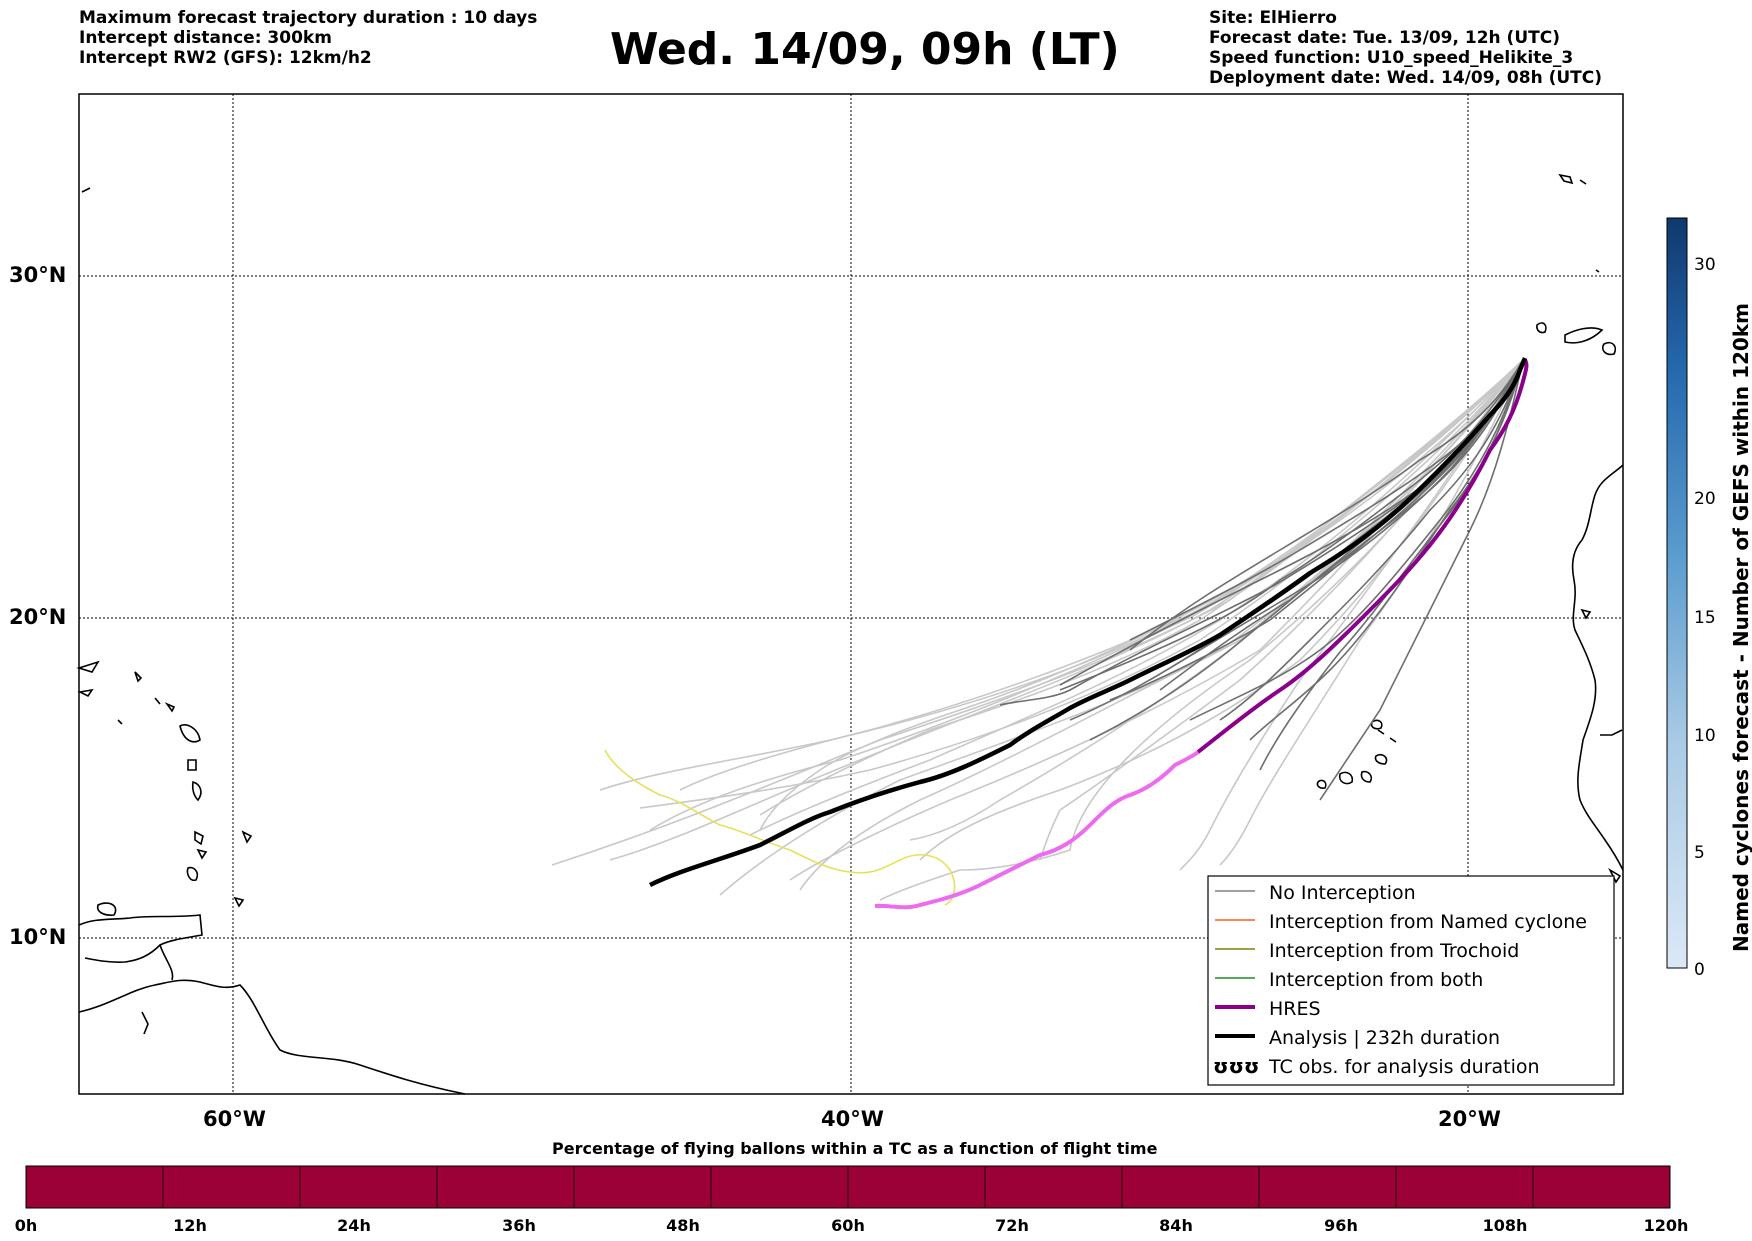 The height and width of the screenshot is (1241, 1752). What do you see at coordinates (1362, 556) in the screenshot?
I see `hres-trajectory-dark` at bounding box center [1362, 556].